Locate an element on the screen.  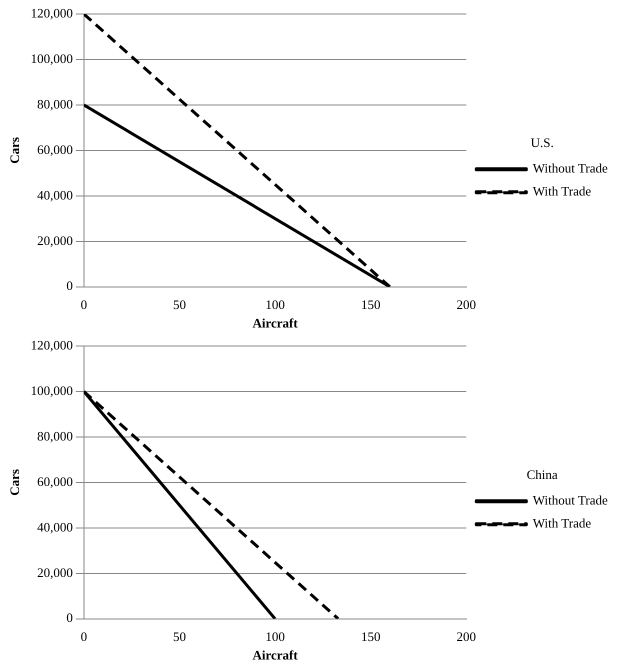
legend-title: China is located at coordinates (542, 474).